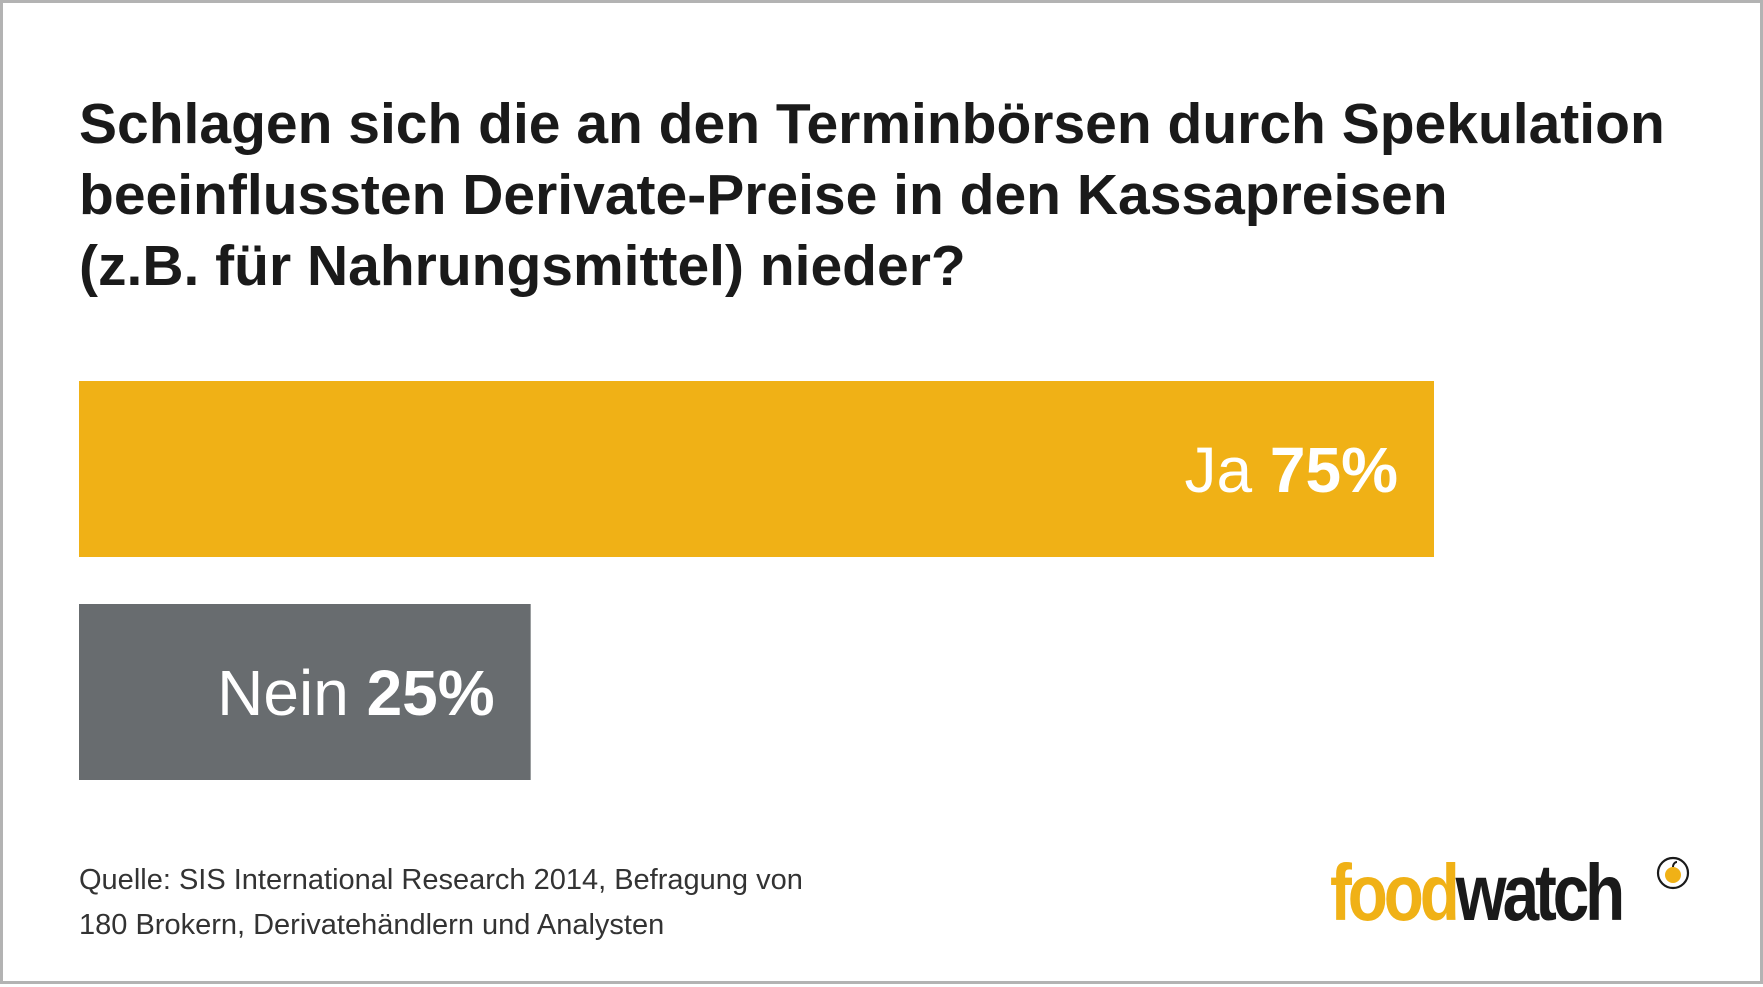  I want to click on foodwatch-logo: foodwatch, so click(1478, 893).